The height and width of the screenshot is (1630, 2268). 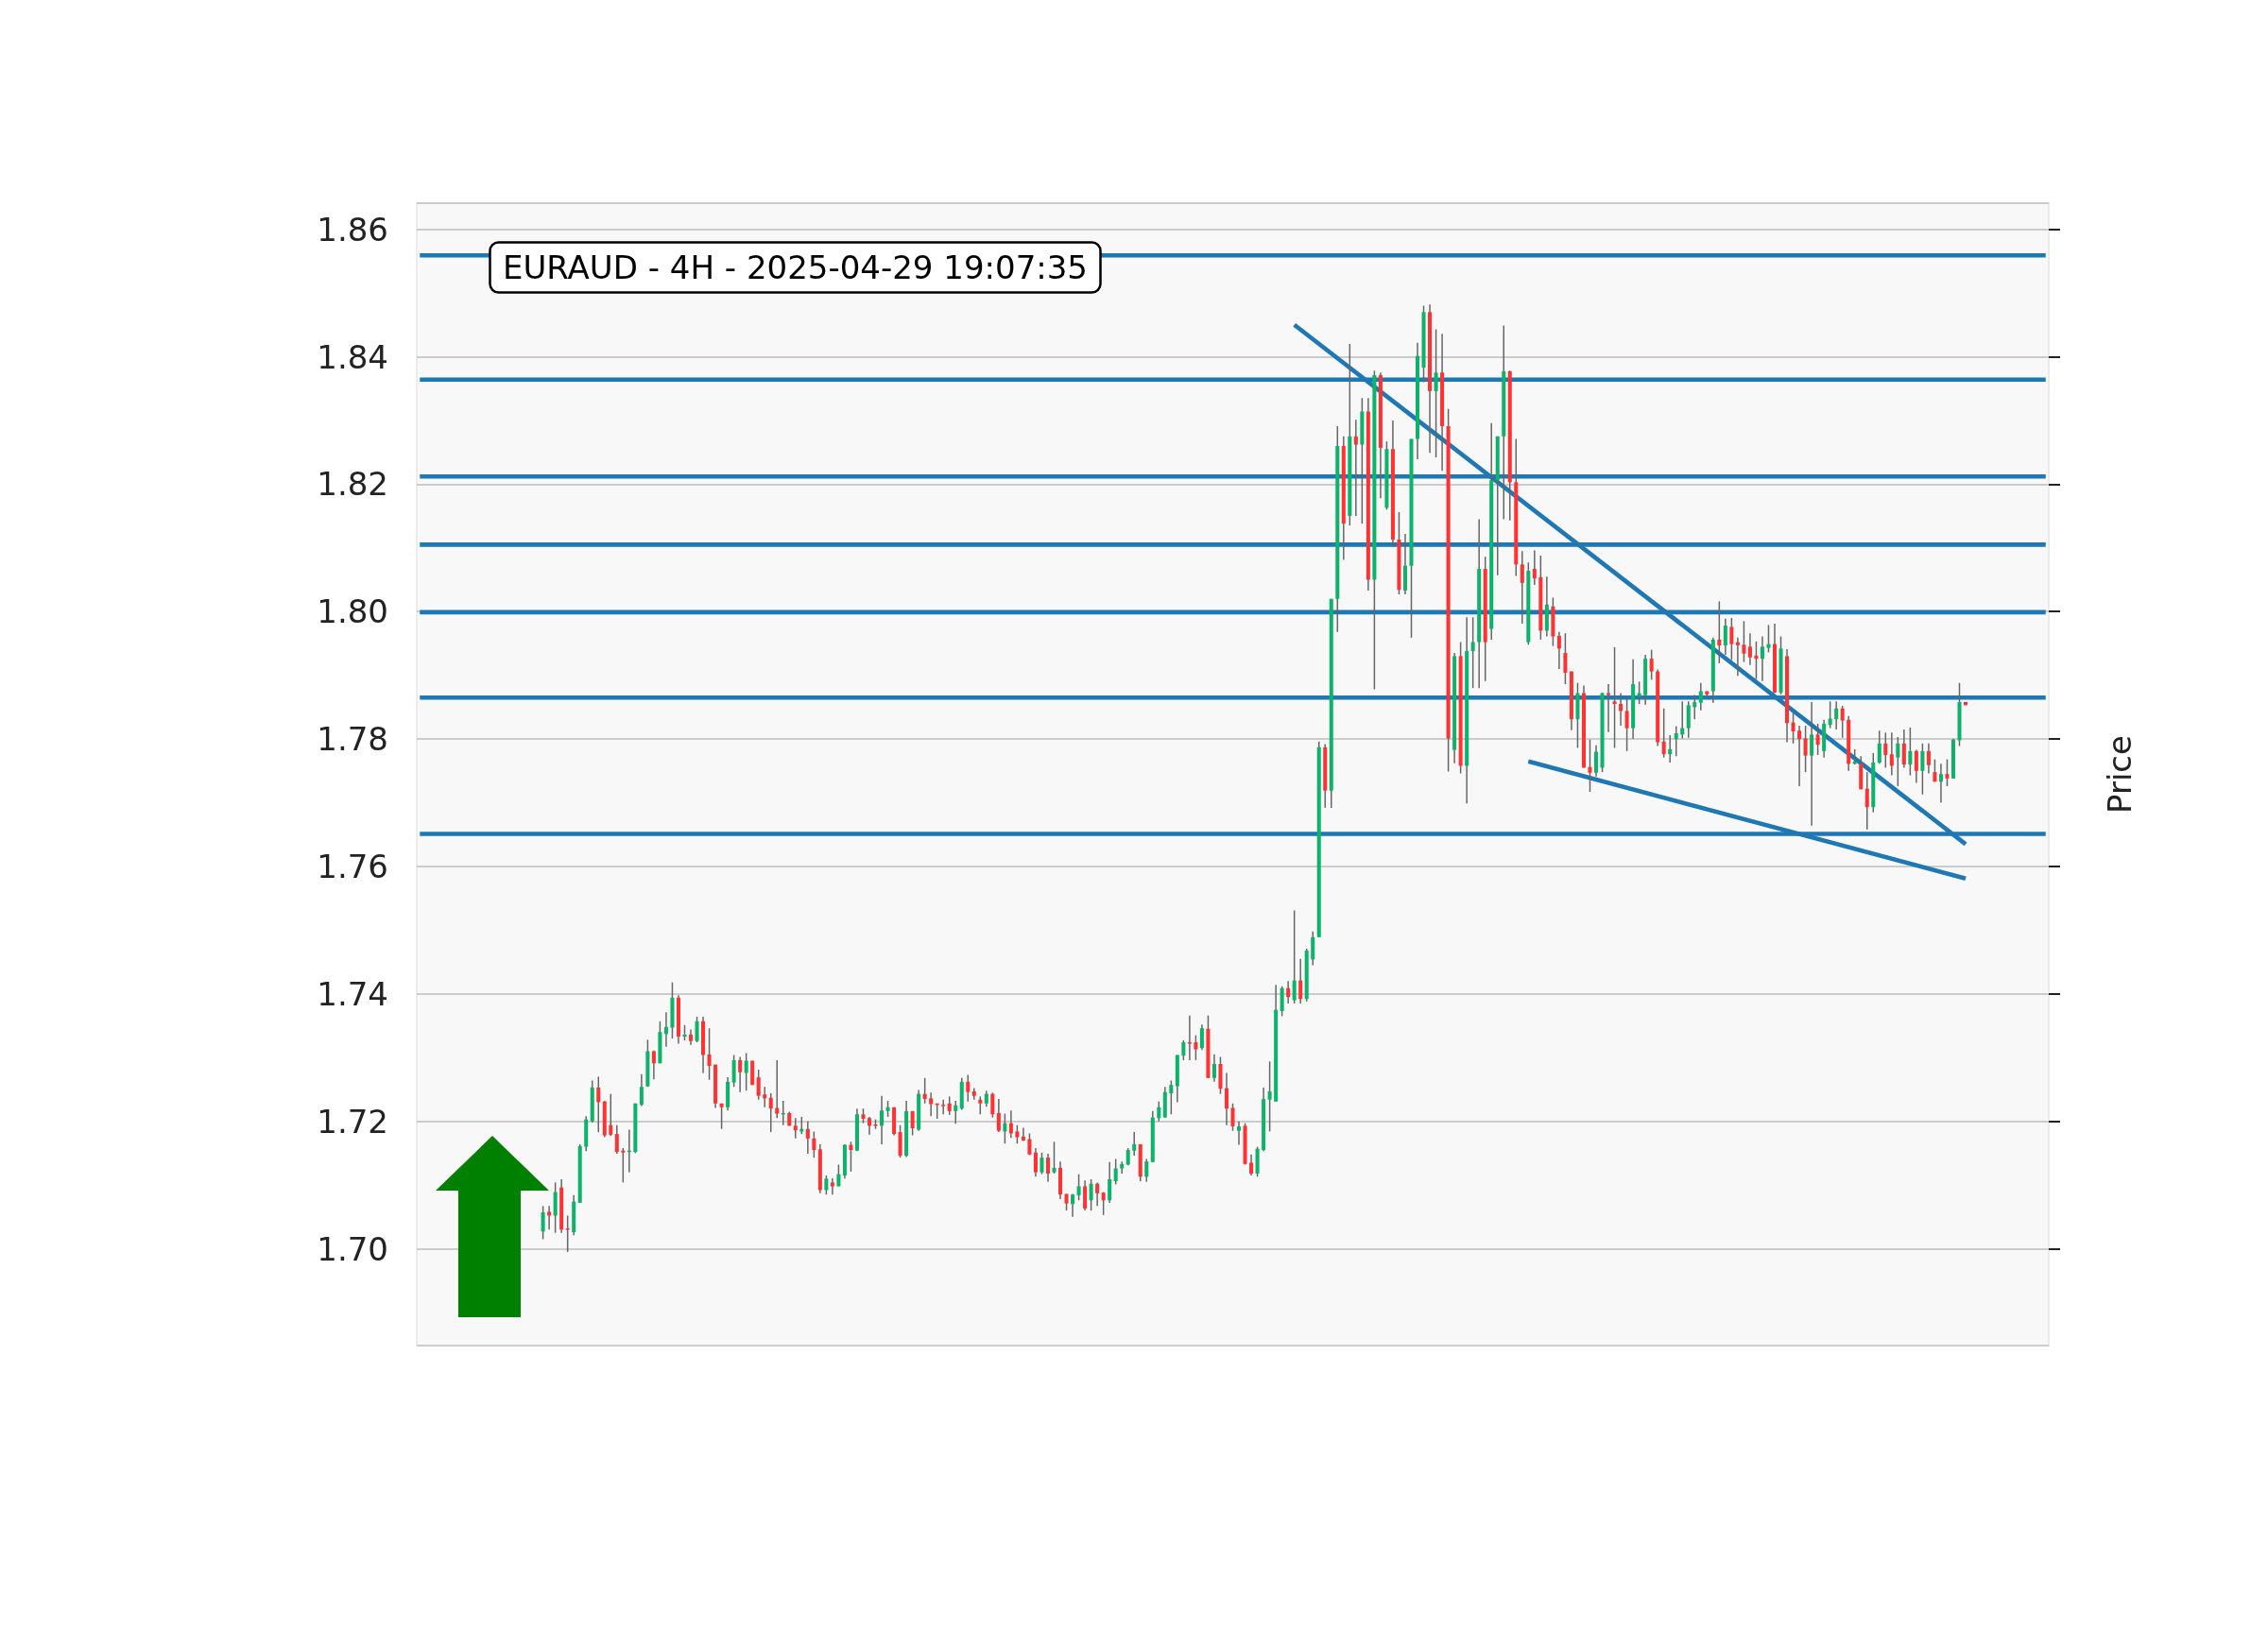 I want to click on text: EURAUD - 4H - 2025-04-29 19:07:35, so click(x=796, y=268).